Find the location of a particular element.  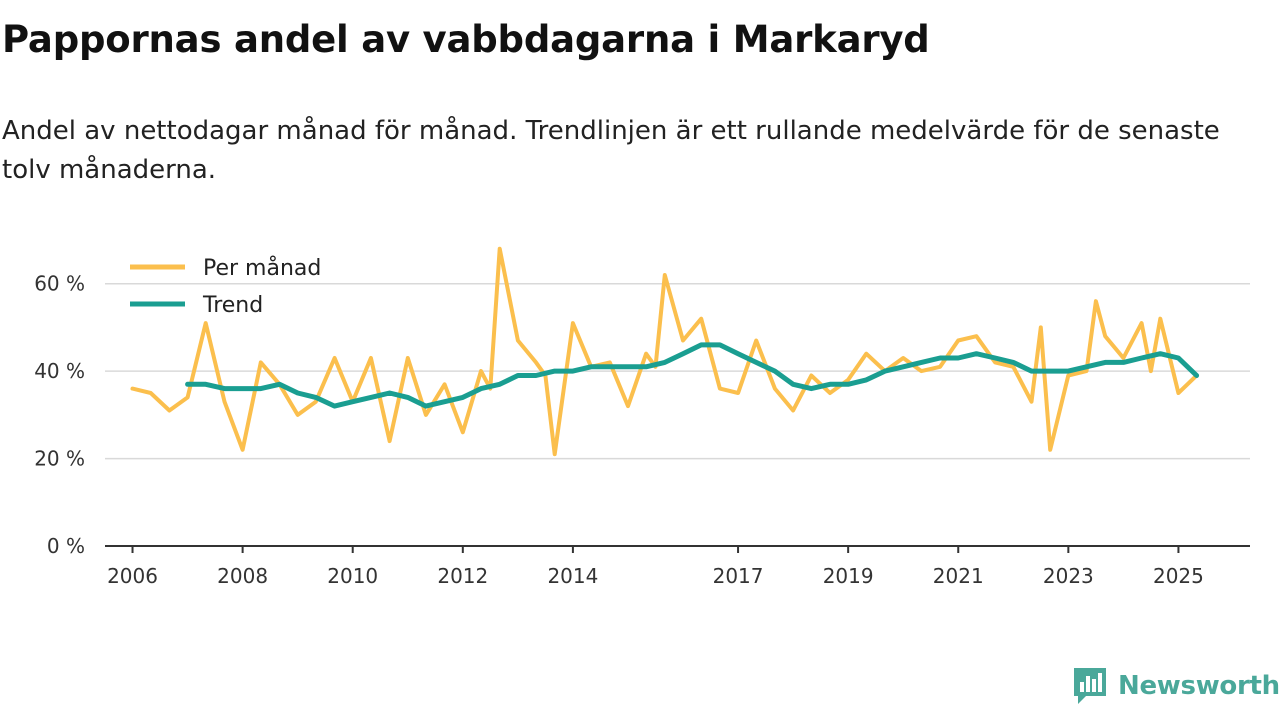

y-tick-label: 0 % is located at coordinates (66, 546).